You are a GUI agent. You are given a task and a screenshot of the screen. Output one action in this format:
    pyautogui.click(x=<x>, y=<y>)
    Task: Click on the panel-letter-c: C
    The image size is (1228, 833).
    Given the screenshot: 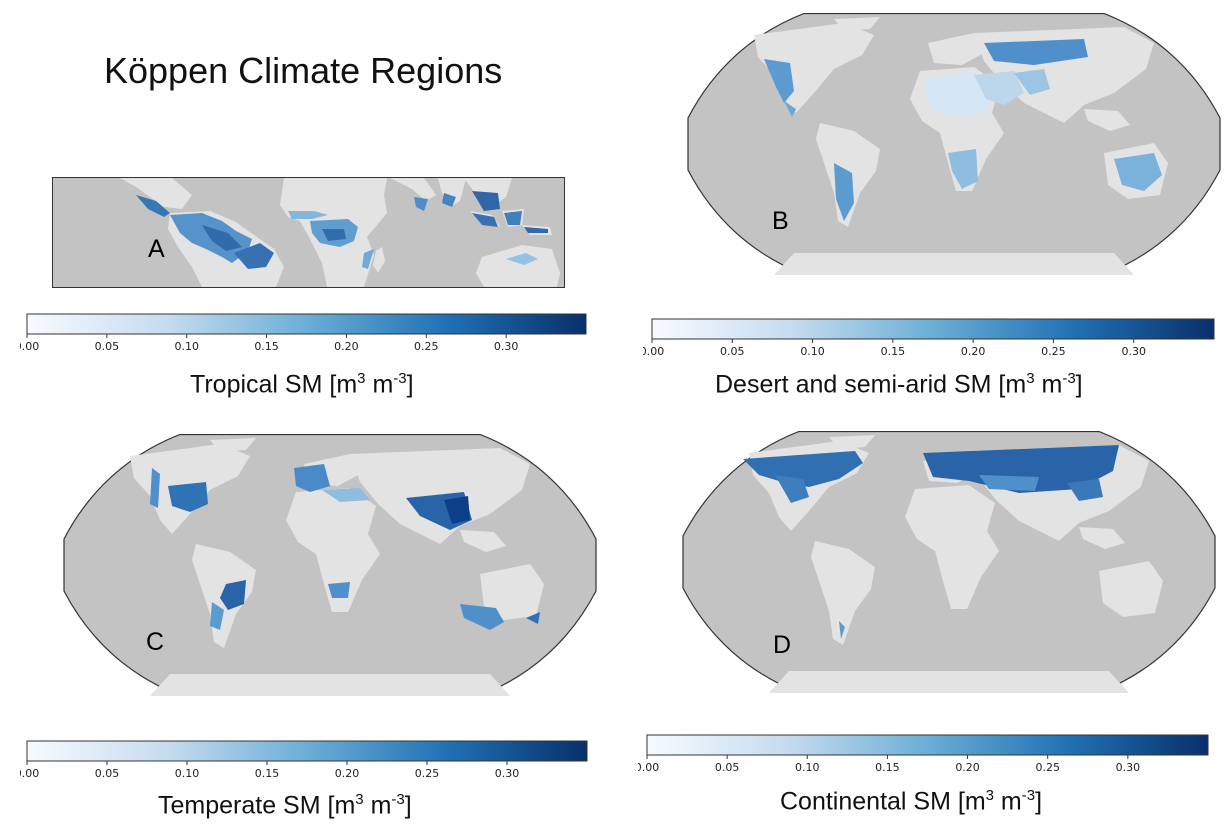 What is the action you would take?
    pyautogui.click(x=155, y=642)
    